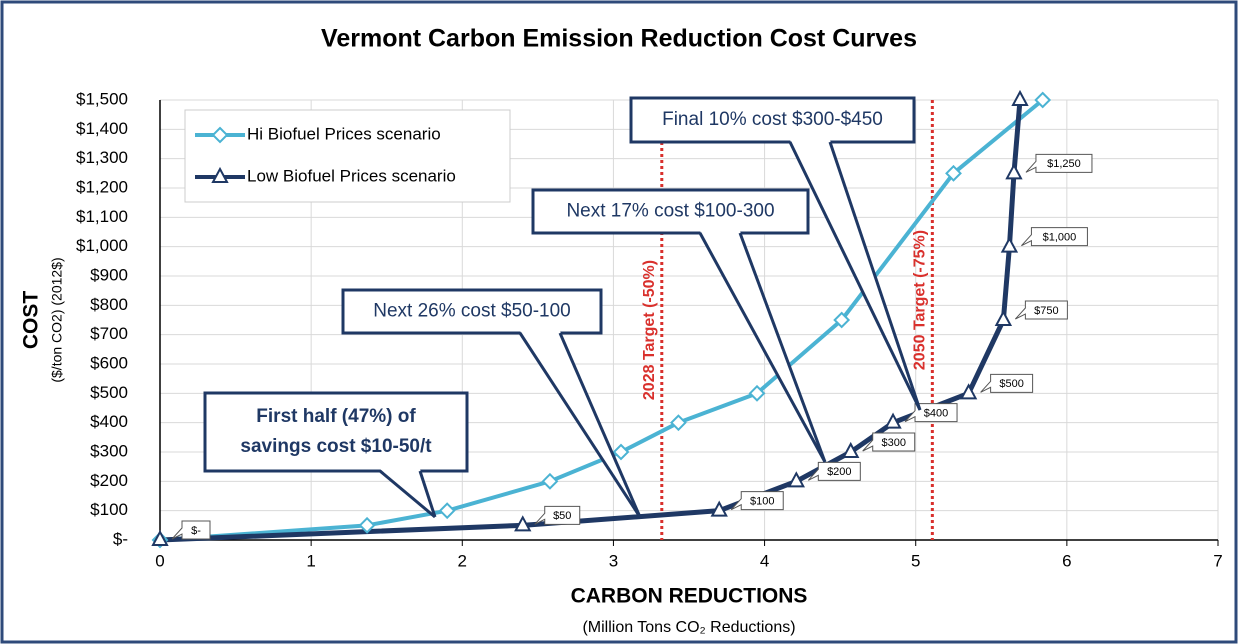 The image size is (1238, 644). I want to click on x-tick-label: 4, so click(764, 560).